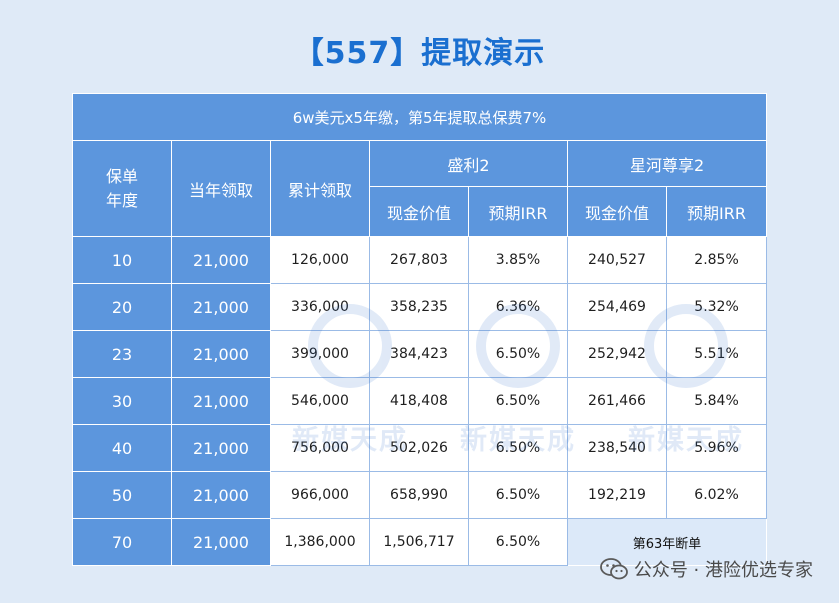  What do you see at coordinates (320, 401) in the screenshot?
I see `cell-cumulative: 546,000` at bounding box center [320, 401].